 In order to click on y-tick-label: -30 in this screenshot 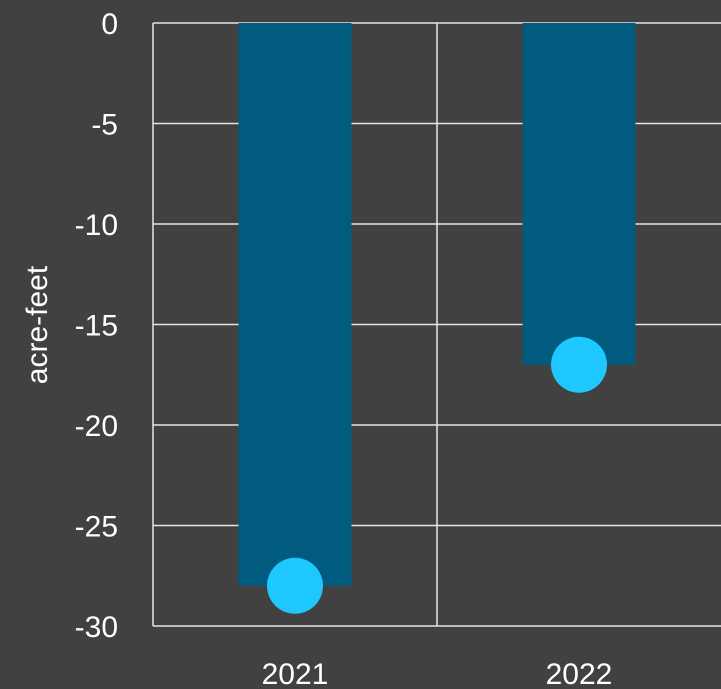, I will do `click(96, 627)`.